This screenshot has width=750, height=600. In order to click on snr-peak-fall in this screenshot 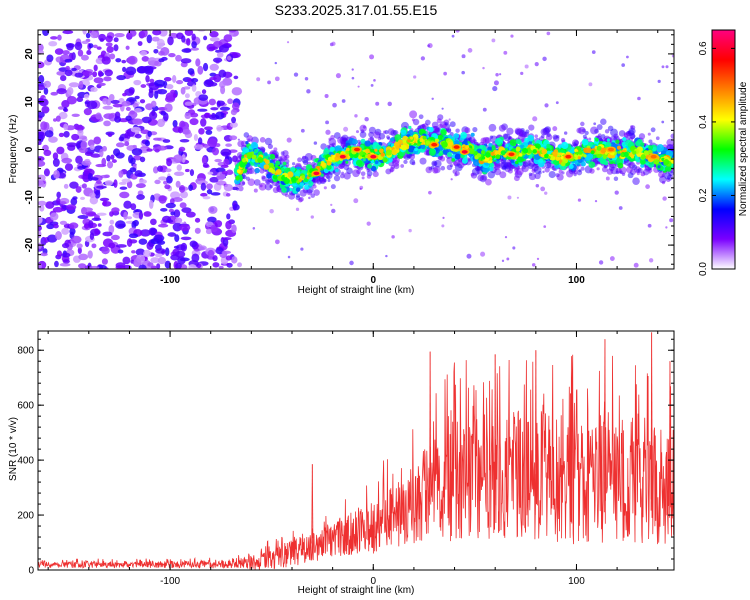, I will do `click(430, 428)`.